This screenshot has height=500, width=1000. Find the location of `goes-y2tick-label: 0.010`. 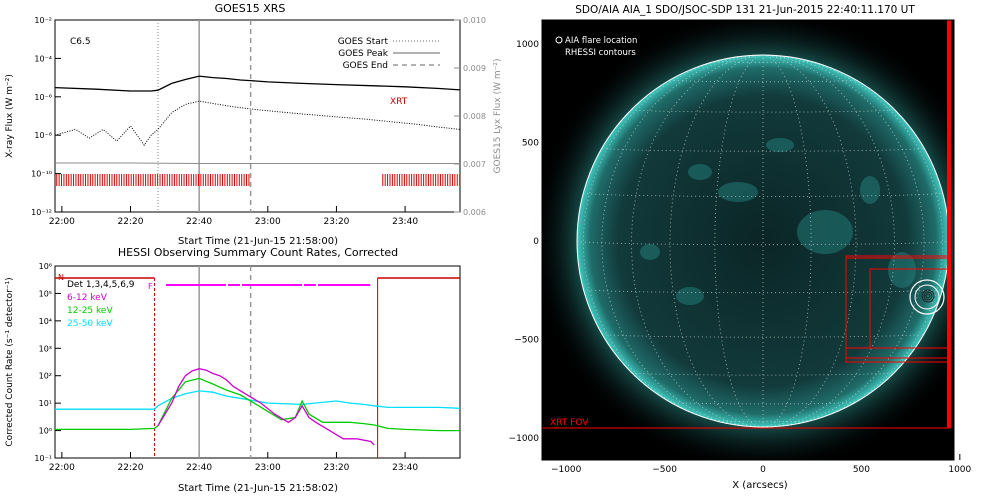

goes-y2tick-label: 0.010 is located at coordinates (474, 20).